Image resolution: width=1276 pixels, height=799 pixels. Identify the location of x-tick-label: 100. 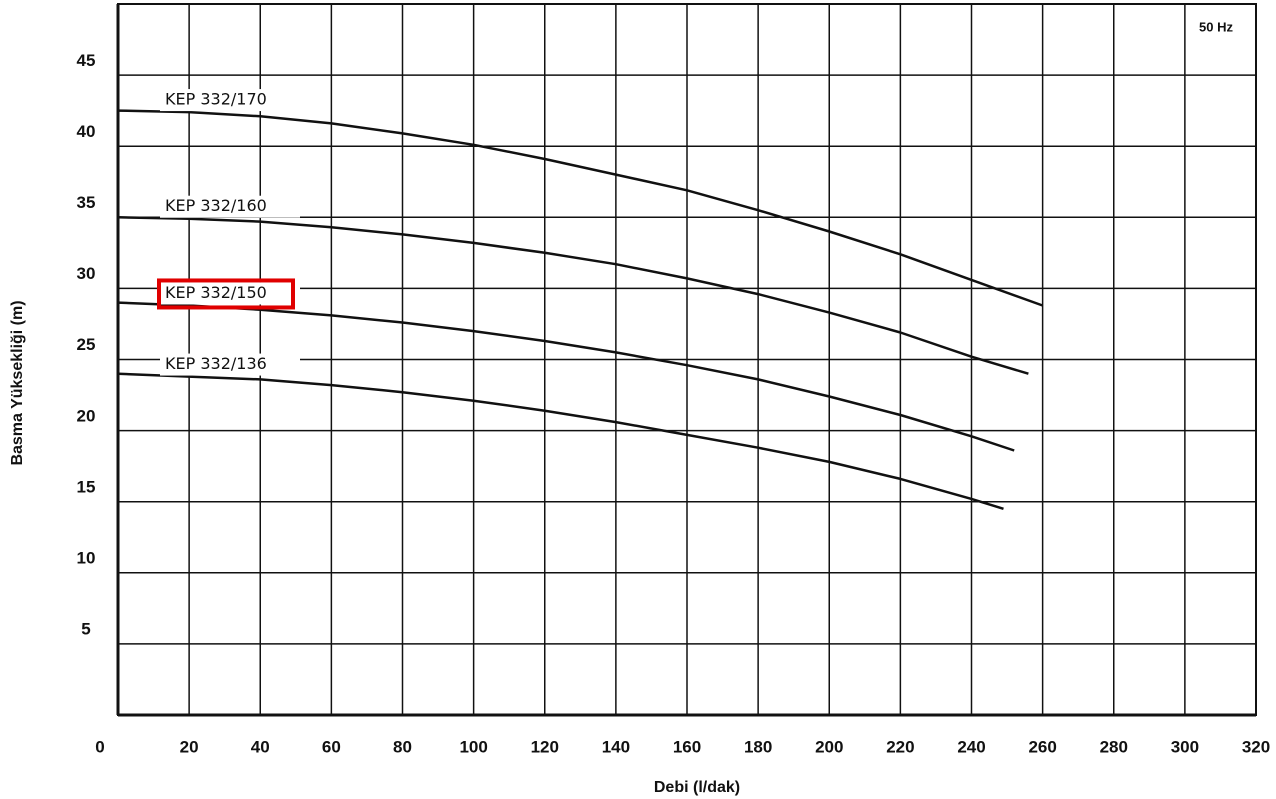
(473, 746).